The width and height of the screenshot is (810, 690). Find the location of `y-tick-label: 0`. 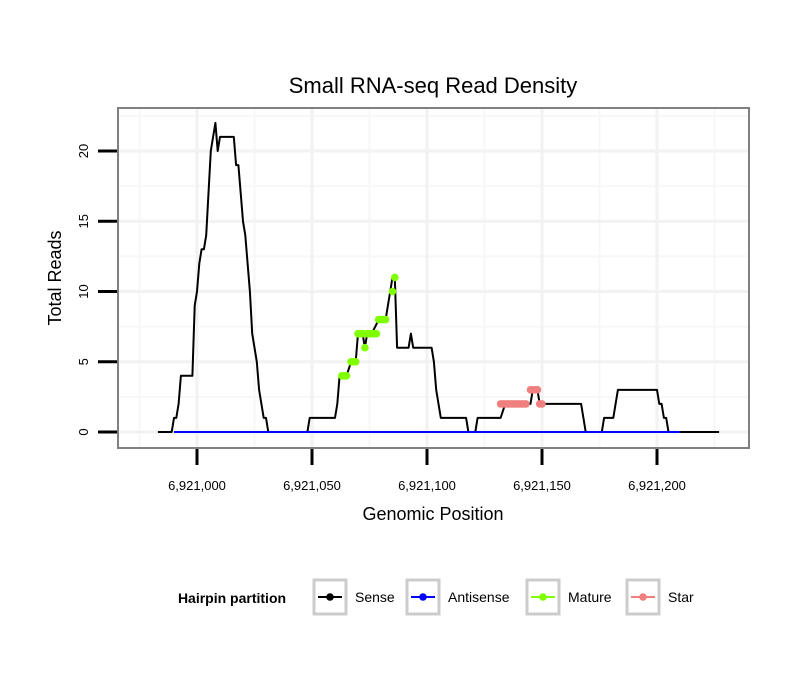

y-tick-label: 0 is located at coordinates (83, 431).